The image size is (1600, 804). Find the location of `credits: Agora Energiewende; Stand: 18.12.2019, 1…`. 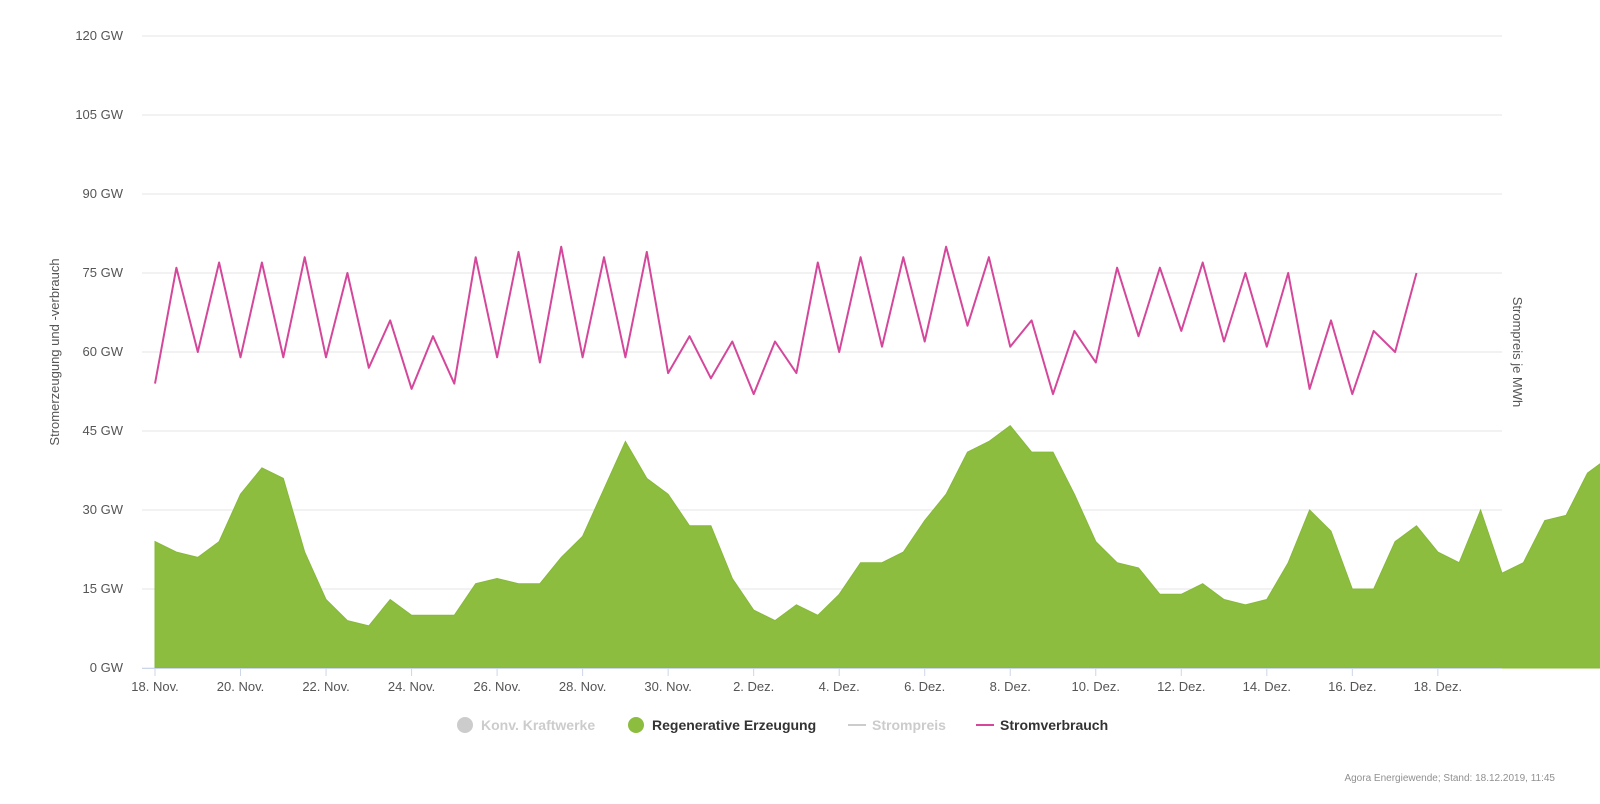

credits: Agora Energiewende; Stand: 18.12.2019, 1… is located at coordinates (1449, 778).